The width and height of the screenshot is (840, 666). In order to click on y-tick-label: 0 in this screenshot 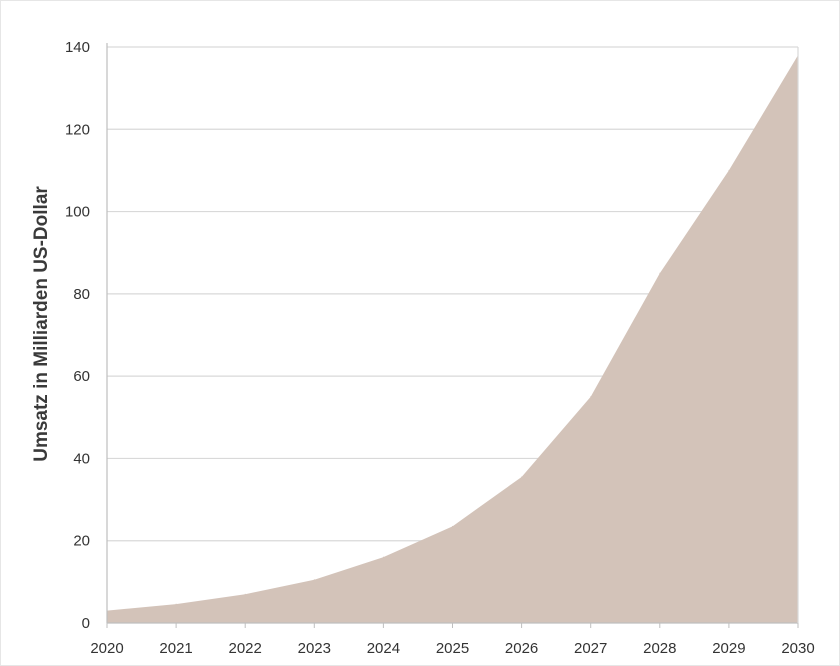, I will do `click(86, 623)`.